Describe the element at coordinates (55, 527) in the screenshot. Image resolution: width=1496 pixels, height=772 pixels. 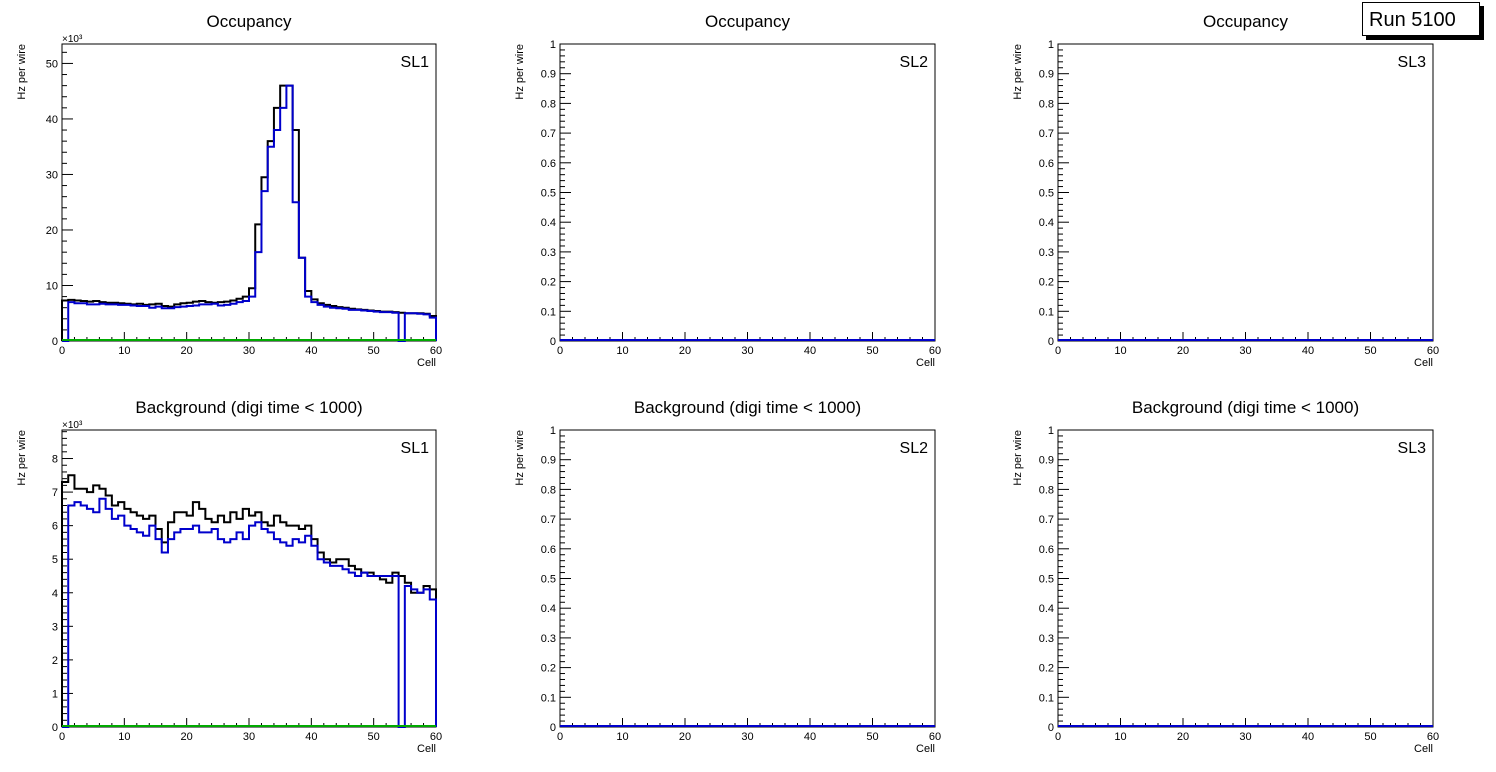
I see `y-tick-label: 6` at that location.